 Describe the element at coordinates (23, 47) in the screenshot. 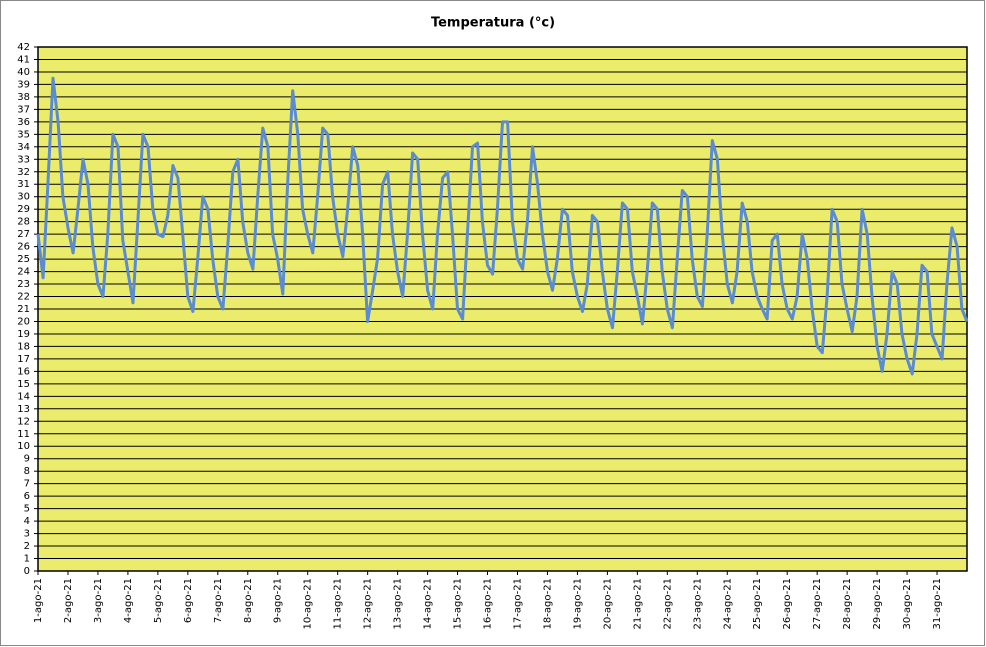

I see `y-tick-label: 42` at that location.